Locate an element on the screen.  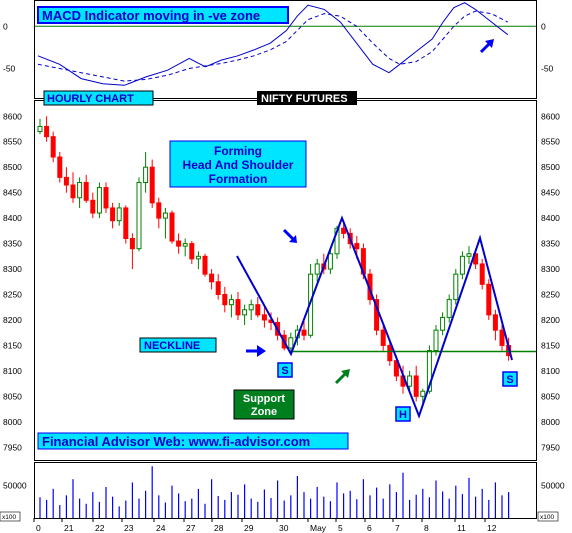
x-tick-label-11: 6 is located at coordinates (369, 528).